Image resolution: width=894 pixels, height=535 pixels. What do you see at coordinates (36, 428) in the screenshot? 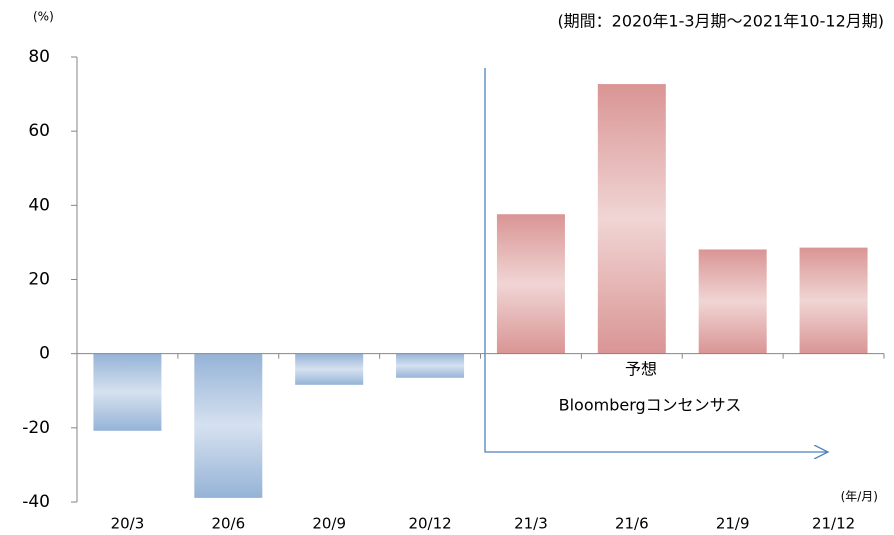
I see `y-tick-label: -20` at bounding box center [36, 428].